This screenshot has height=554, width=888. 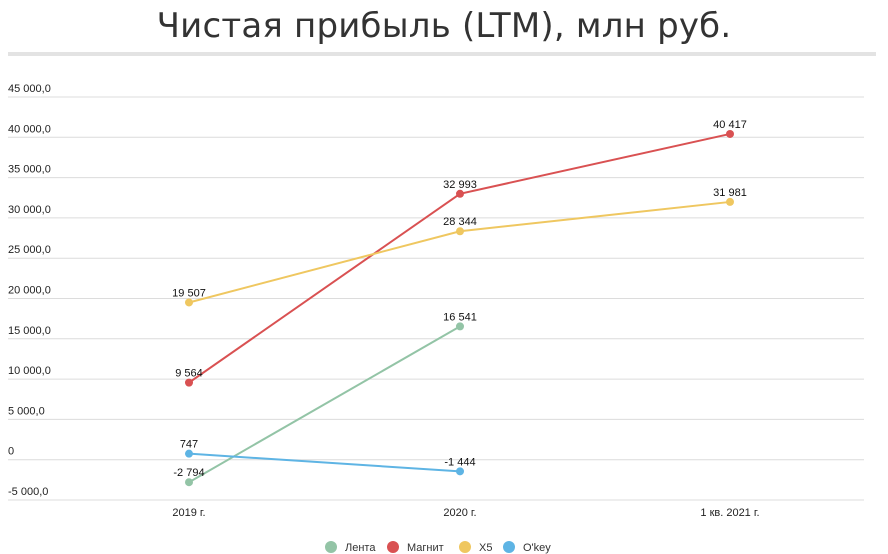 I want to click on y-tick-label: 45 000,0, so click(x=29, y=89).